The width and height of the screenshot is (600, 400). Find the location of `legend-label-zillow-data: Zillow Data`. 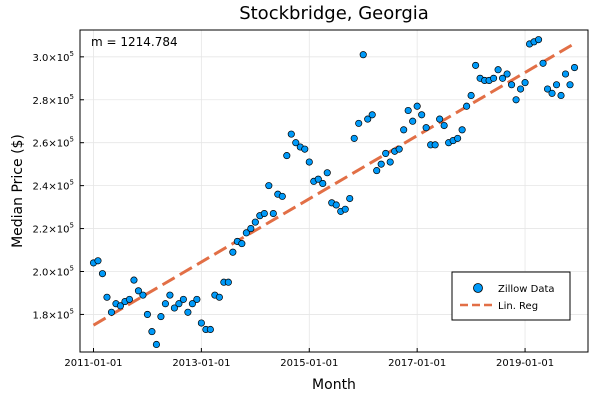

legend-label-zillow-data: Zillow Data is located at coordinates (526, 289).